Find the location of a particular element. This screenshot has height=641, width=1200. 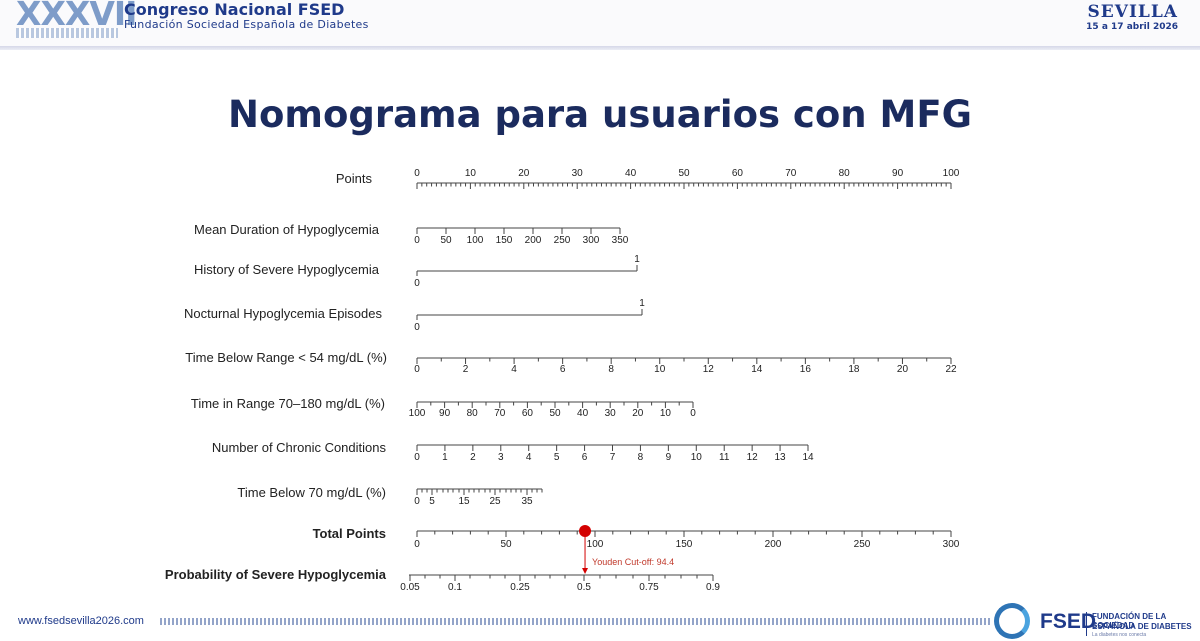

nomogram-row: Nocturnal Hypoglycemia Episodes 0 1 is located at coordinates (414, 315).